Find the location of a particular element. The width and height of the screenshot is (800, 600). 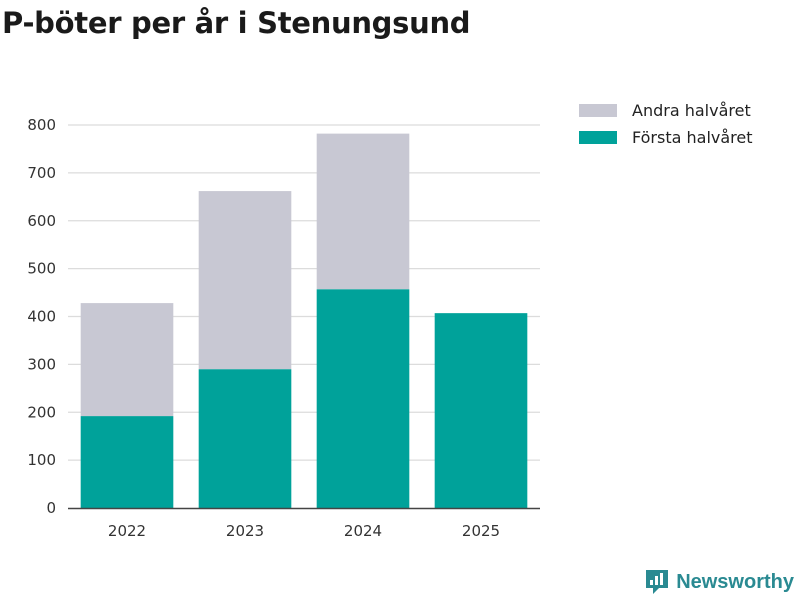

y-axis-ticks: 0 100 200 300 400 500 600 700 800 is located at coordinates (41, 316).